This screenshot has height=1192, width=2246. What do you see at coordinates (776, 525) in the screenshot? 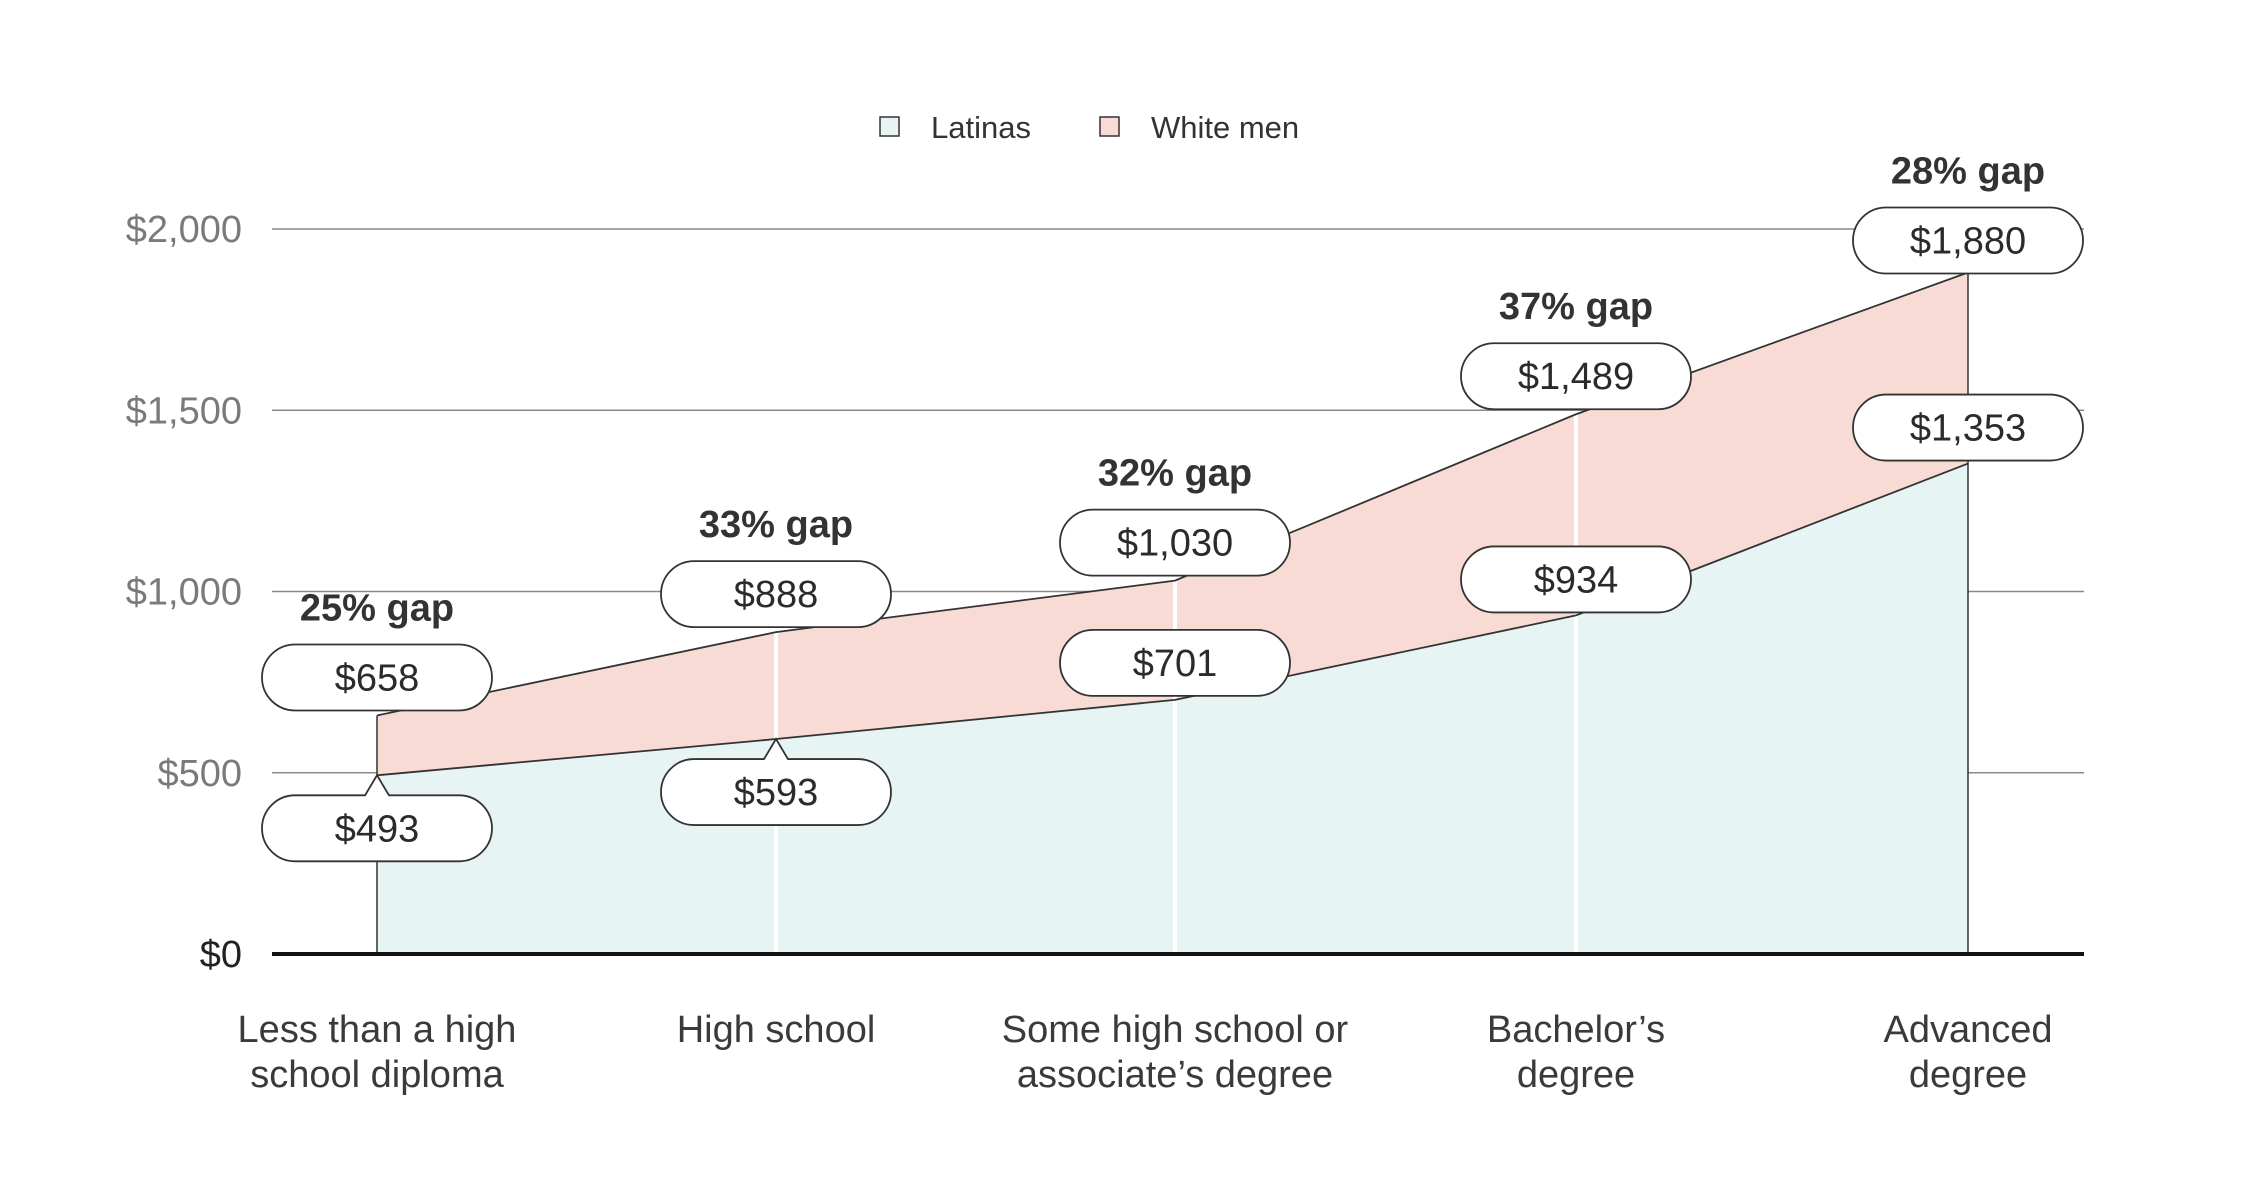
I see `gap-label: 33% gap` at bounding box center [776, 525].